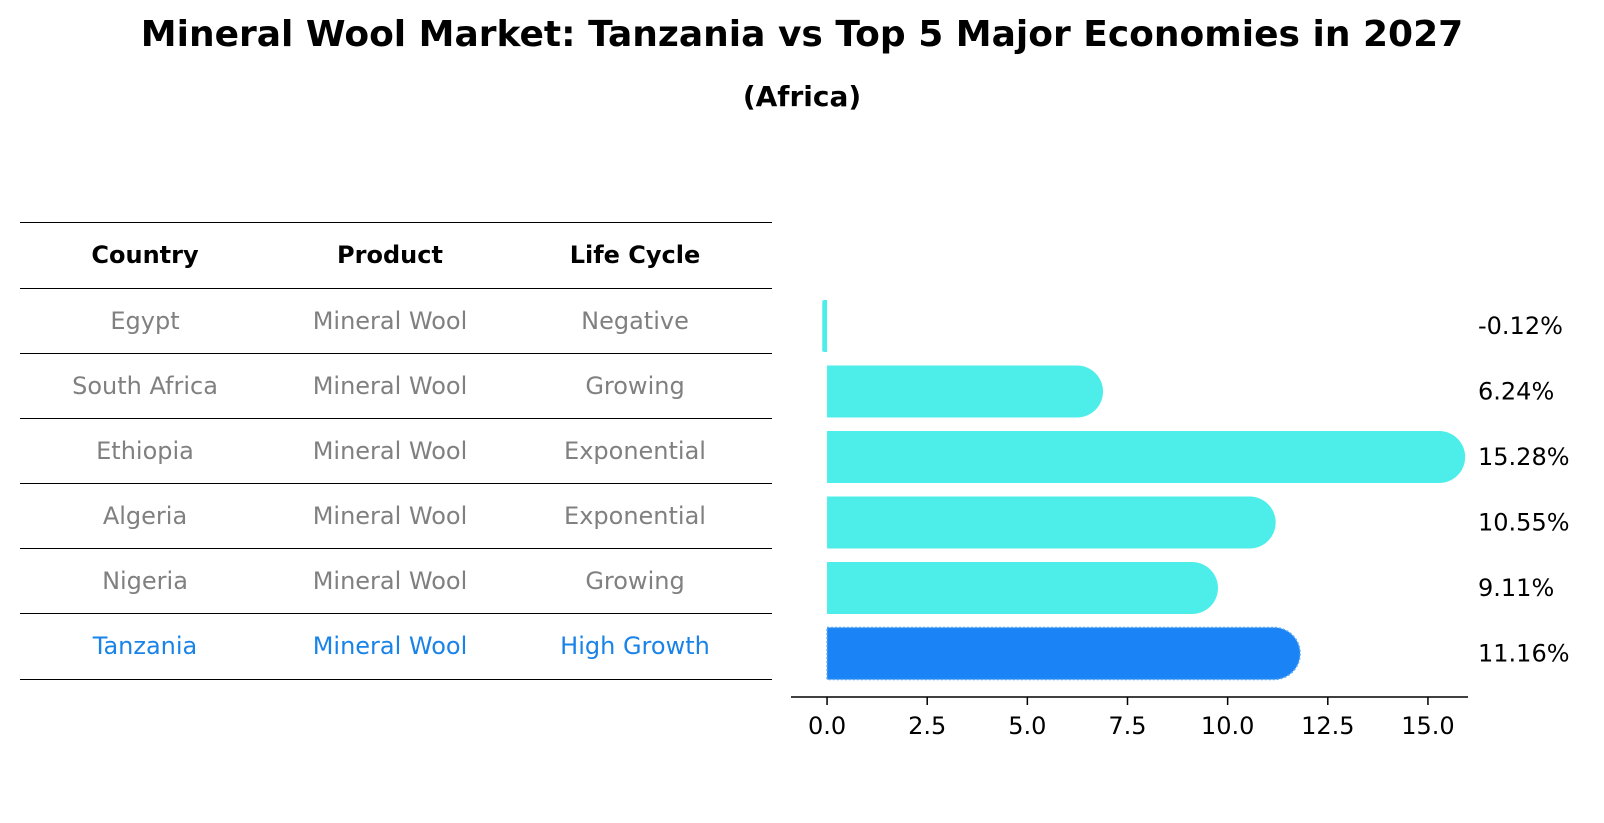  Describe the element at coordinates (1227, 726) in the screenshot. I see `x-tick-label: 10.0` at that location.